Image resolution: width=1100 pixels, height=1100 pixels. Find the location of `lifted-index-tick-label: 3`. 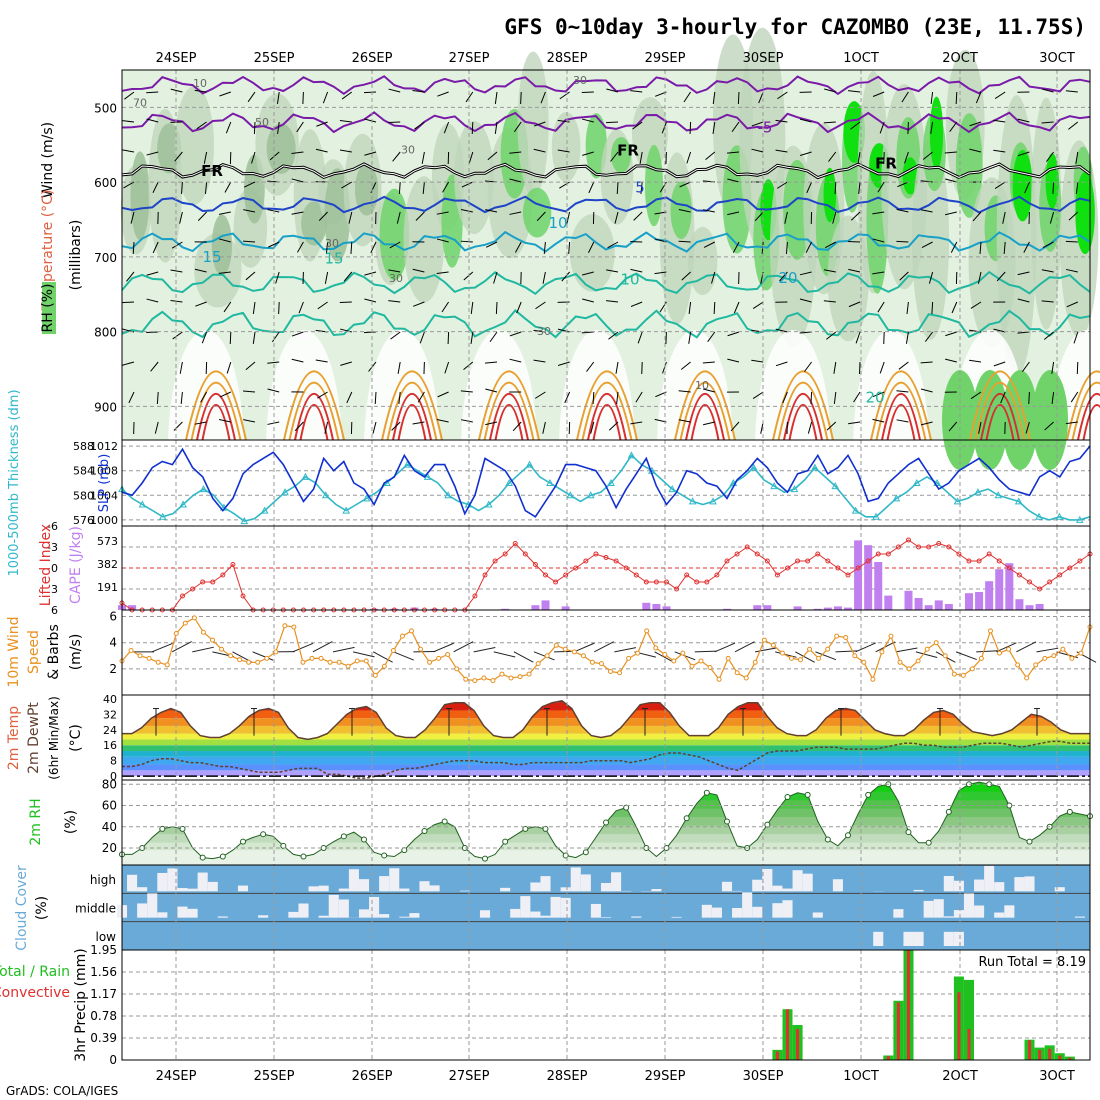

lifted-index-tick-label: 3 is located at coordinates (54, 589).